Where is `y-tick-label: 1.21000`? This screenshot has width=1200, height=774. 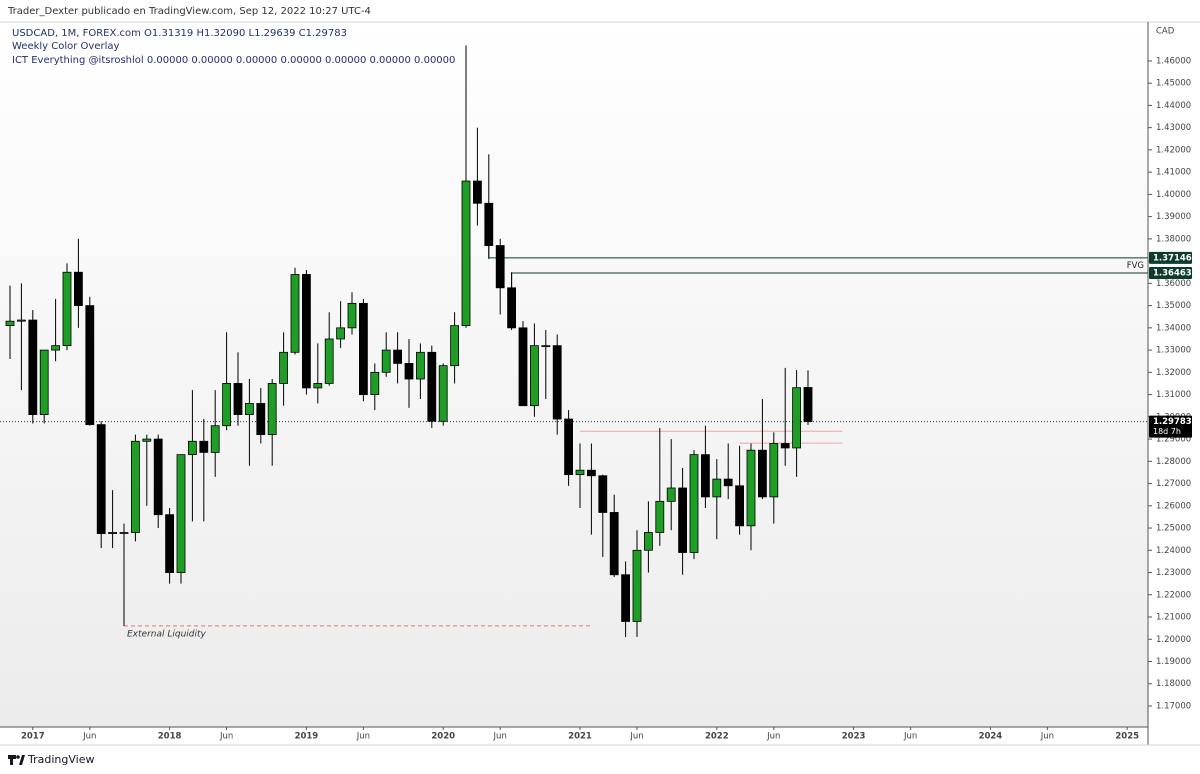
y-tick-label: 1.21000 is located at coordinates (1173, 618).